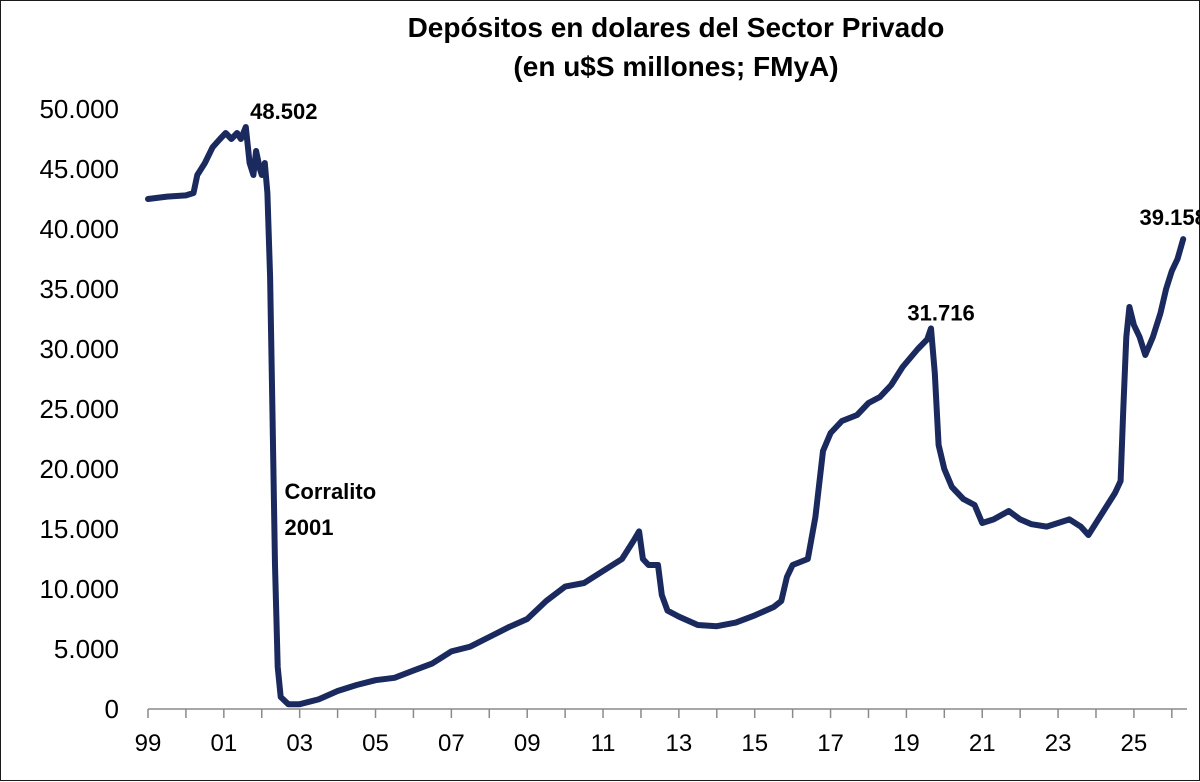 The width and height of the screenshot is (1200, 782). What do you see at coordinates (1134, 743) in the screenshot?
I see `x-tick-label: 25` at bounding box center [1134, 743].